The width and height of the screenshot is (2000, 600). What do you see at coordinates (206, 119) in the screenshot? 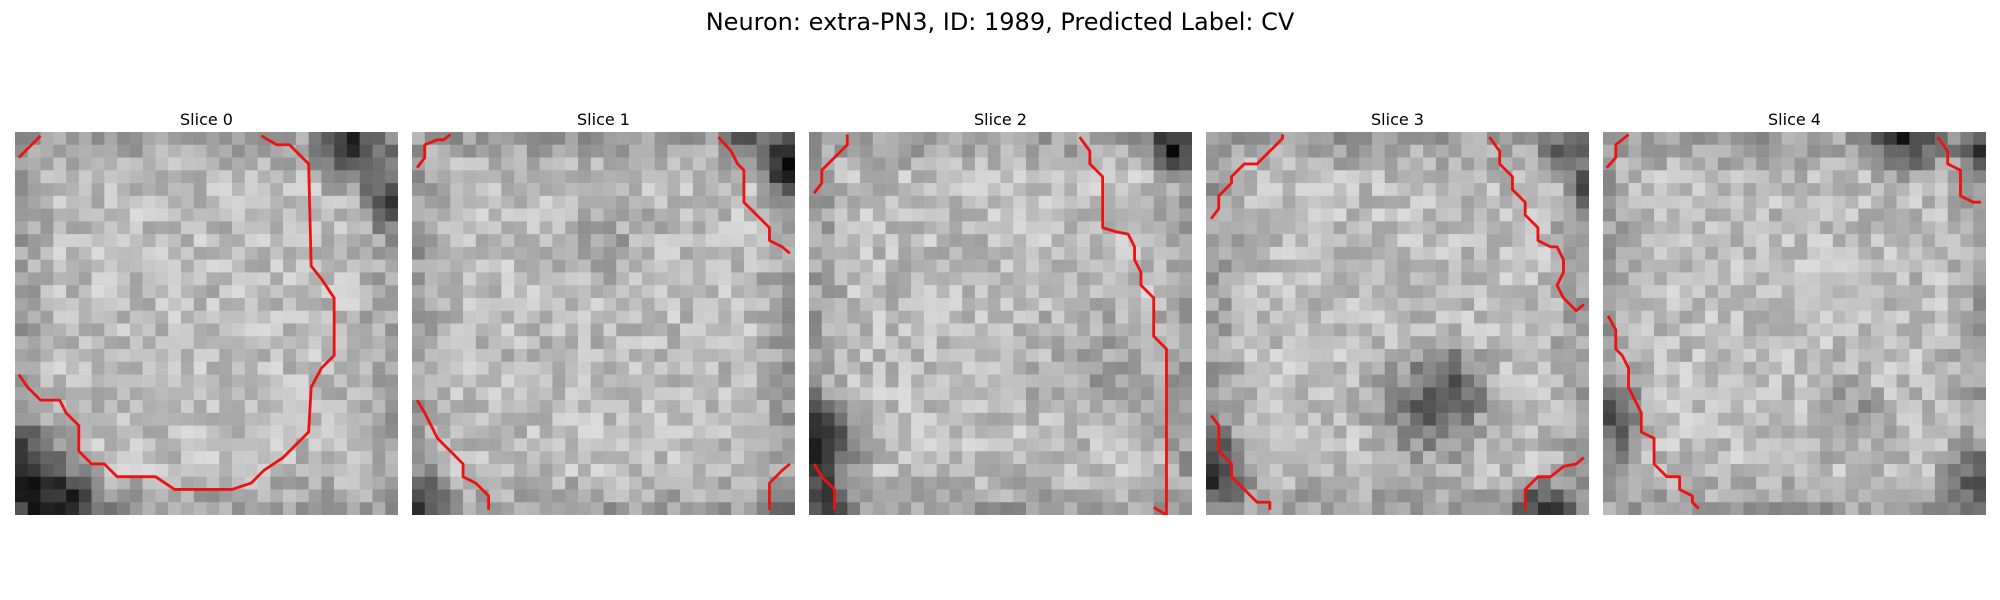
I see `slice-title-0: Slice 0` at bounding box center [206, 119].